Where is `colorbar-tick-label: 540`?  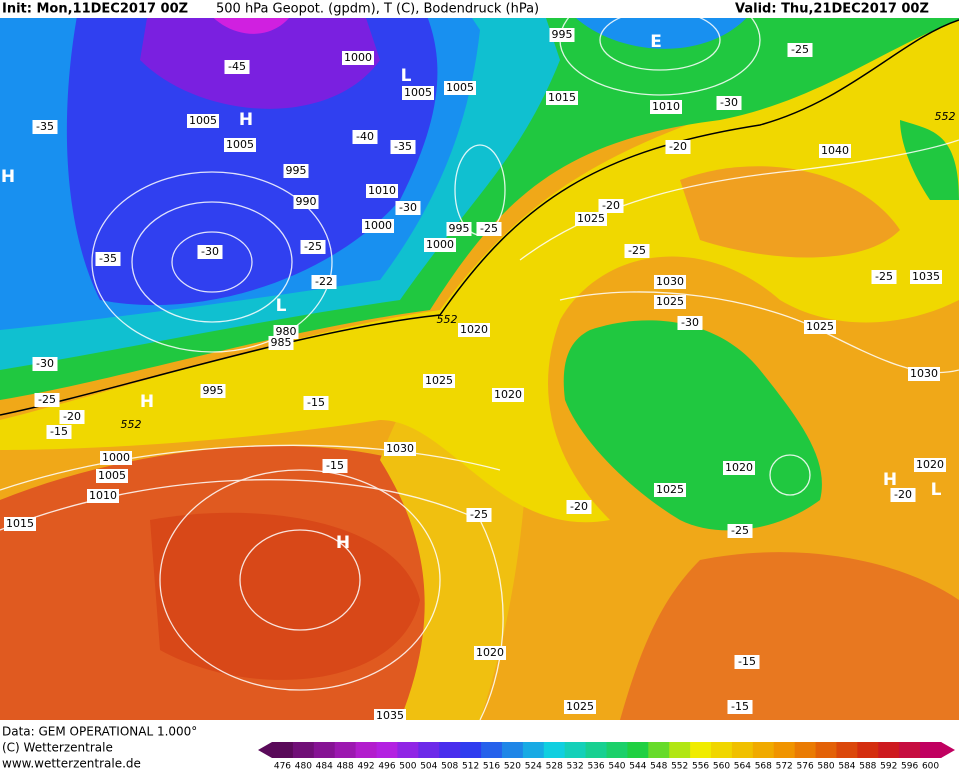
colorbar-tick-label: 540 is located at coordinates (616, 766).